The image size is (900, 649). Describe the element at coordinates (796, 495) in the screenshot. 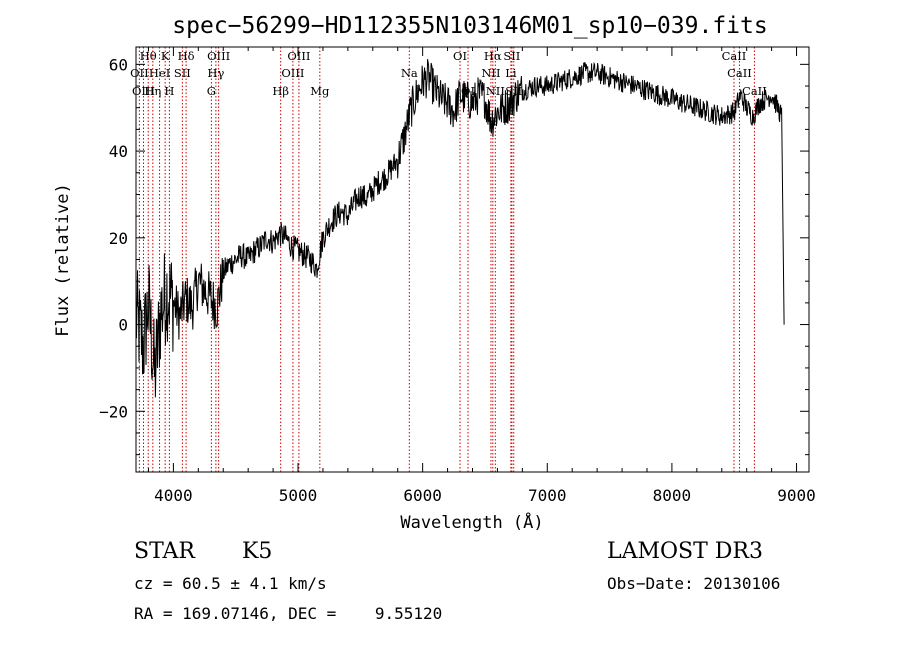

I see `x-tick-label: 9000` at that location.